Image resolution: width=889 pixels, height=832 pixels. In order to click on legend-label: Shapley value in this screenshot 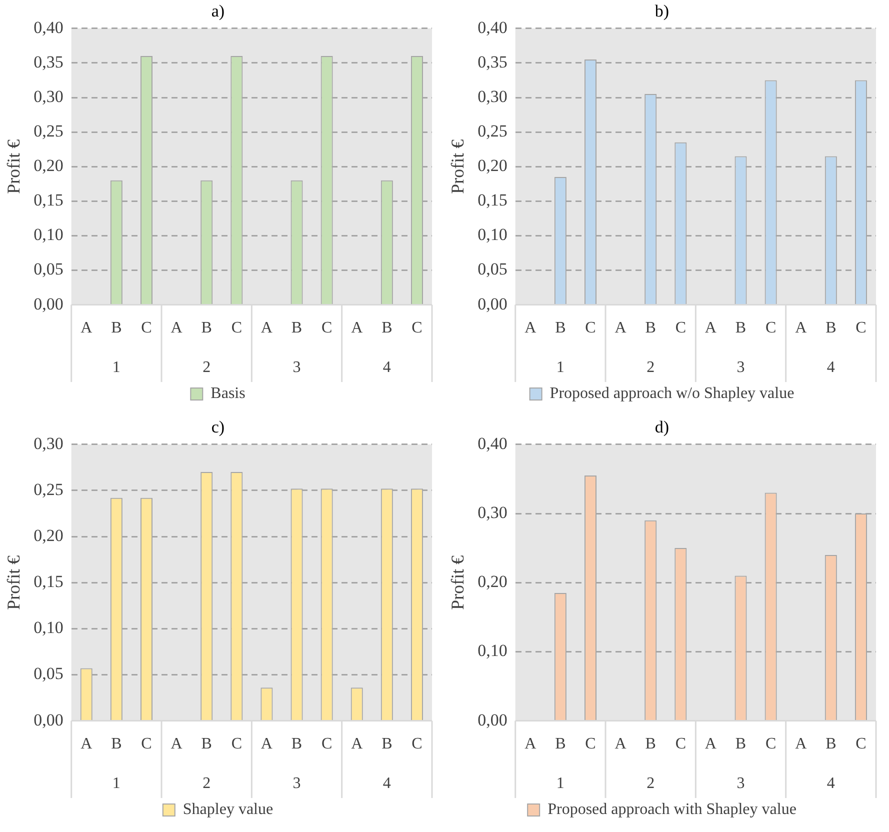, I will do `click(228, 809)`.